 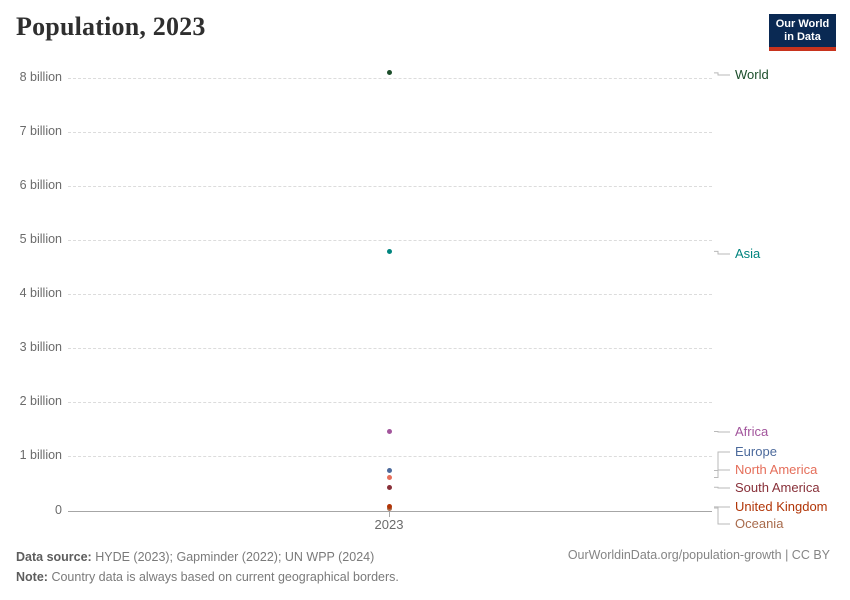 I want to click on note-label: Note:, so click(x=32, y=577).